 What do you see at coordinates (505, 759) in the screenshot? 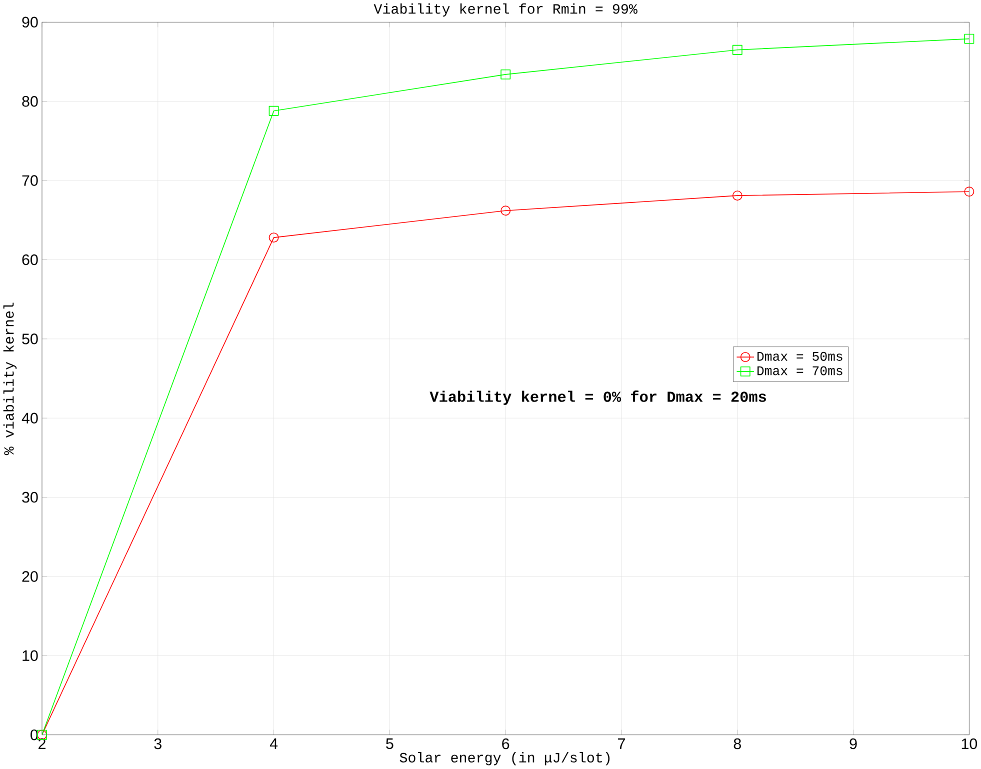
I see `x-axis-title: Solar energy (in μJ/slot)` at bounding box center [505, 759].